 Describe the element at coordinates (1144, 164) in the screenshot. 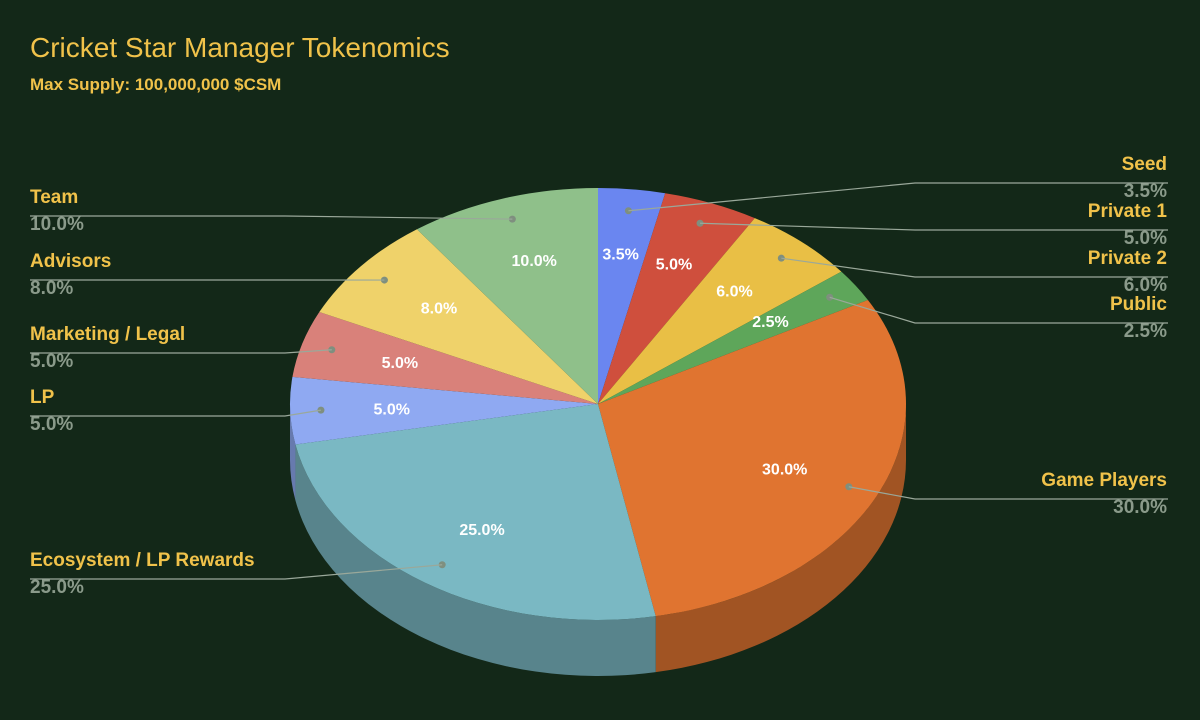

I see `callout-name-seed: Seed` at that location.